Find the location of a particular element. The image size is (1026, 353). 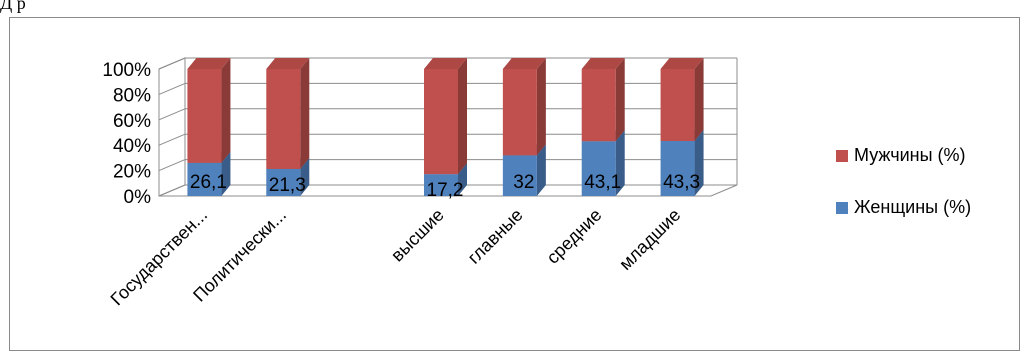

chart-legend: Мужчины (%) Женщины (%) is located at coordinates (903, 181).